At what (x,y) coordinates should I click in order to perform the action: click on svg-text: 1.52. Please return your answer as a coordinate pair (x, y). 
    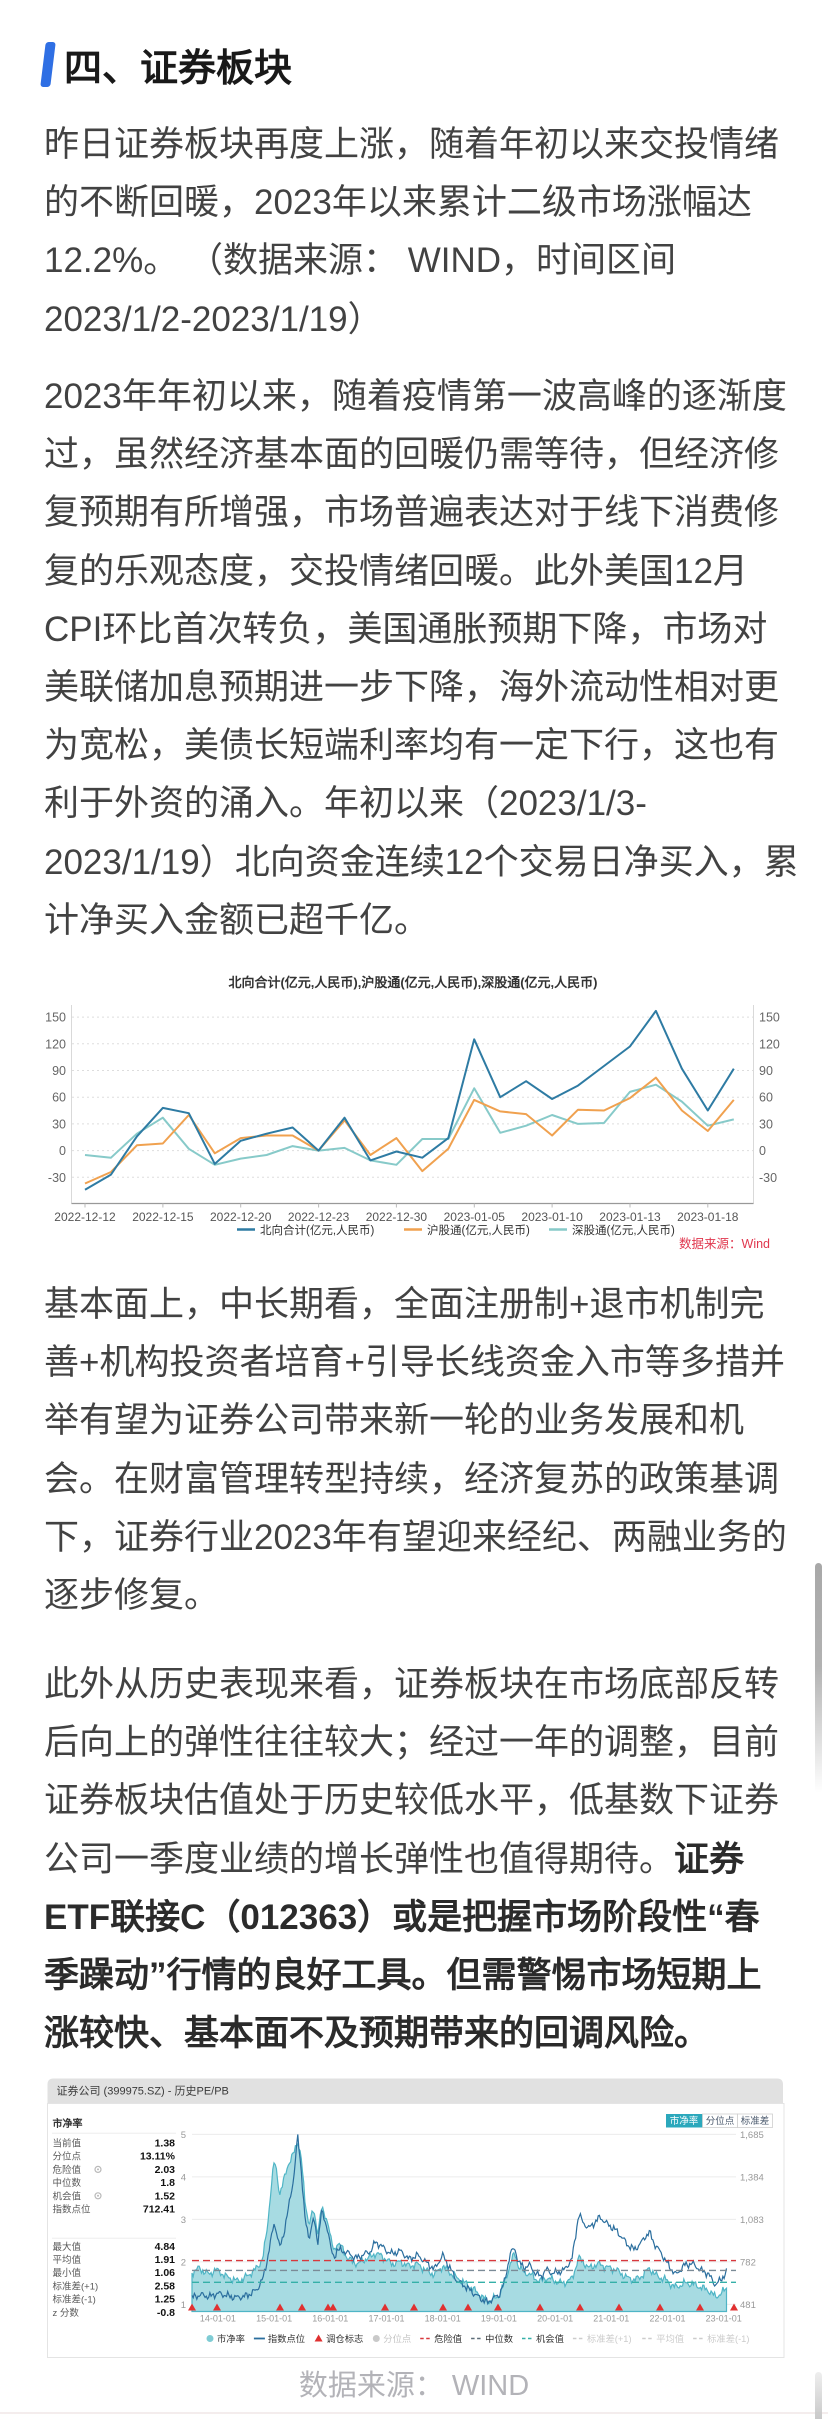
    Looking at the image, I should click on (165, 2196).